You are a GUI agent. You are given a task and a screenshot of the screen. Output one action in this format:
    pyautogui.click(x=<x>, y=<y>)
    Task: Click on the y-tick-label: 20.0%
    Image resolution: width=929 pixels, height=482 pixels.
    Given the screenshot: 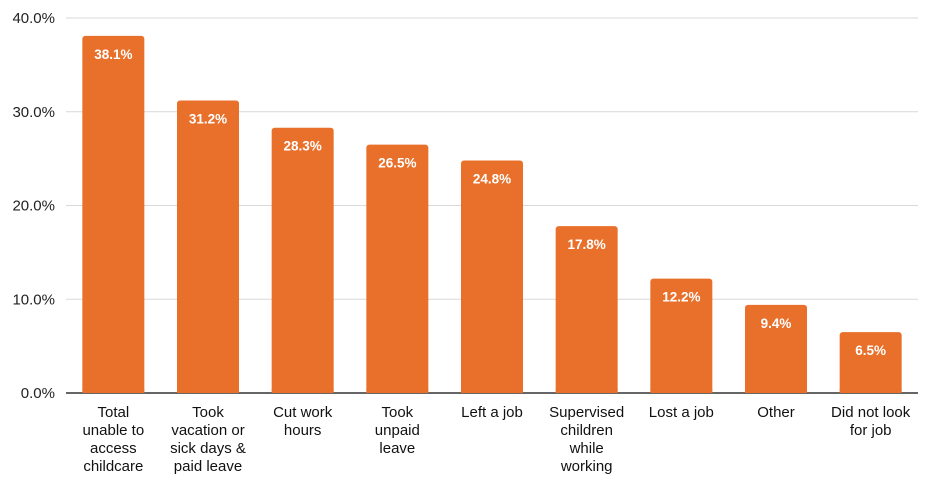 What is the action you would take?
    pyautogui.click(x=33, y=206)
    